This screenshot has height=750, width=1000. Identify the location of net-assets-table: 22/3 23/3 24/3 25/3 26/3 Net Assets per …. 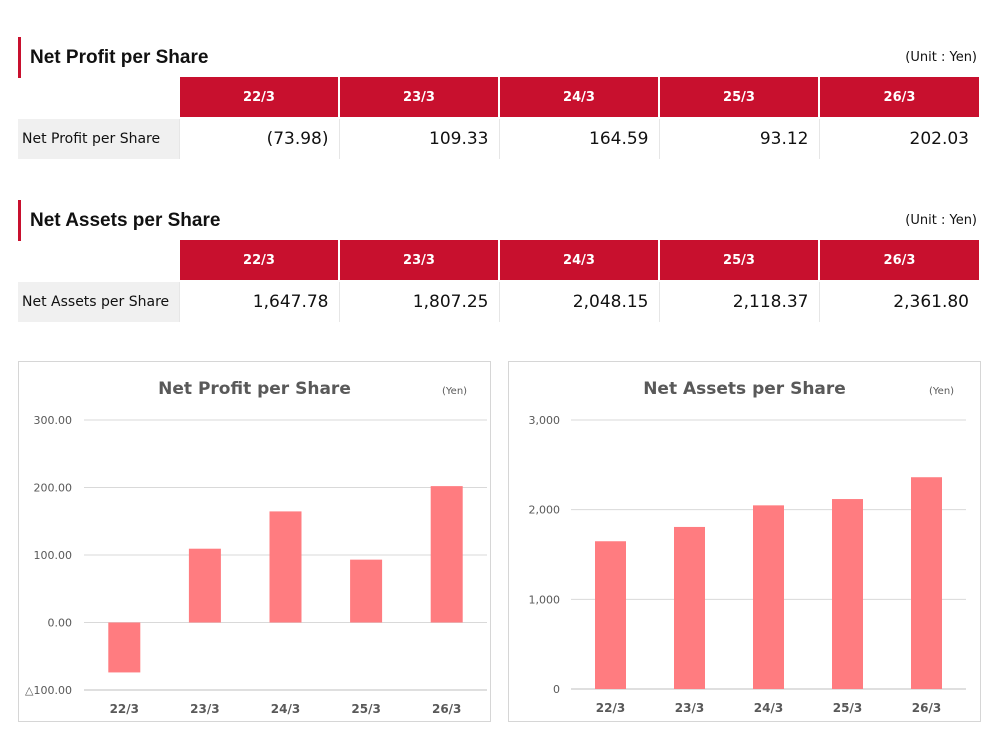
(498, 281).